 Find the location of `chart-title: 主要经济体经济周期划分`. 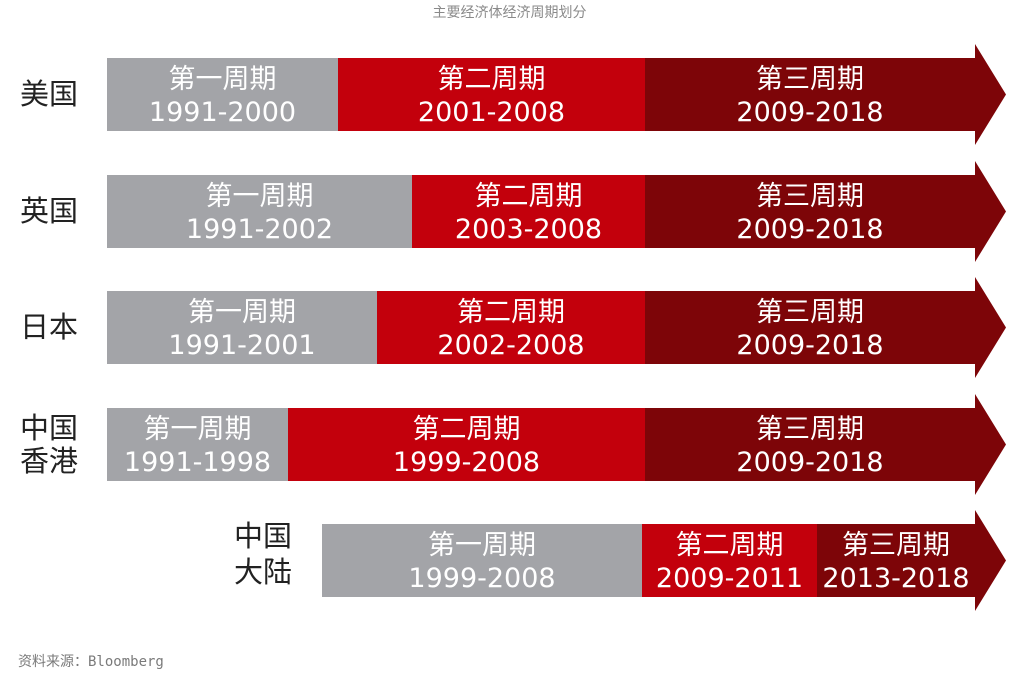

chart-title: 主要经济体经济周期划分 is located at coordinates (509, 13).